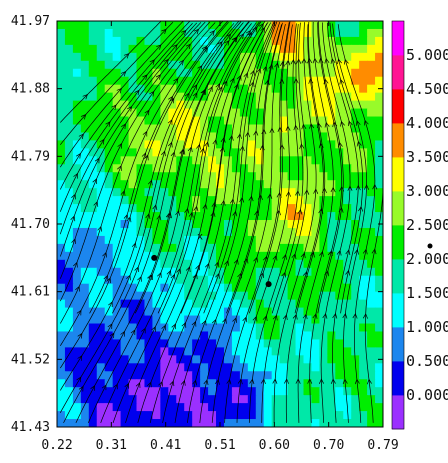  Describe the element at coordinates (398, 242) in the screenshot. I see `colorbar-swatch` at that location.